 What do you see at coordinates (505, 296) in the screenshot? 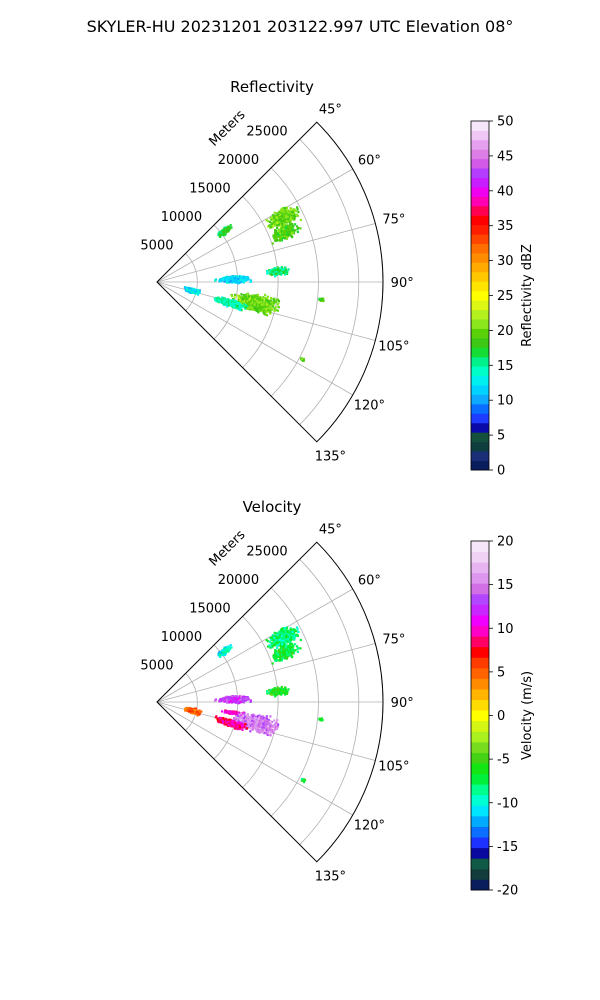
I see `reflectivity-colorbar-tick: 25` at bounding box center [505, 296].